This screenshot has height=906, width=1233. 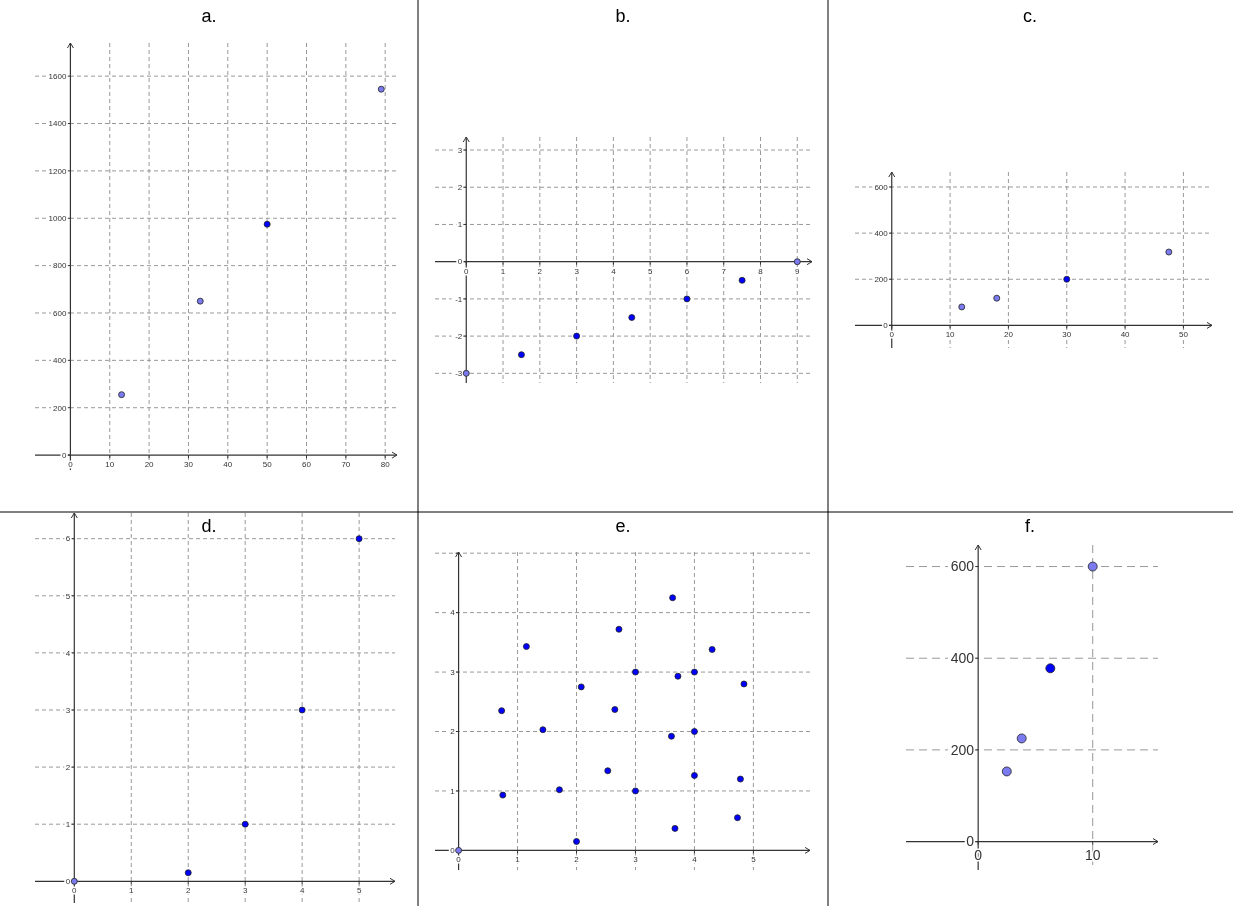 What do you see at coordinates (623, 525) in the screenshot?
I see `chart-title: e.` at bounding box center [623, 525].